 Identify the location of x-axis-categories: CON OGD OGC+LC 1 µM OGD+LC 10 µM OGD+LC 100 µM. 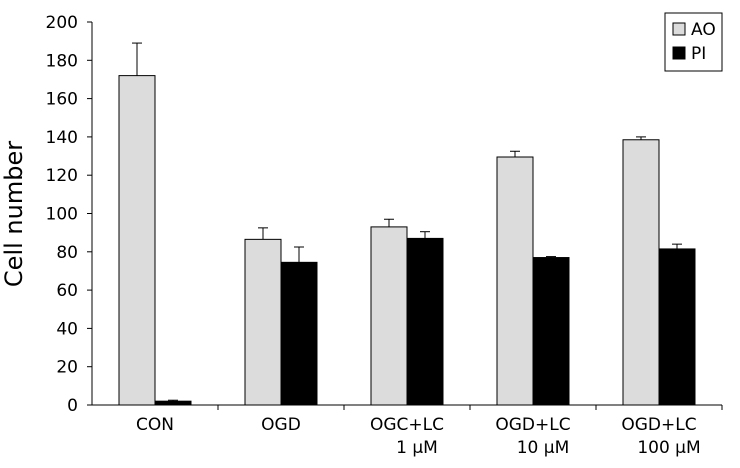
(429, 431).